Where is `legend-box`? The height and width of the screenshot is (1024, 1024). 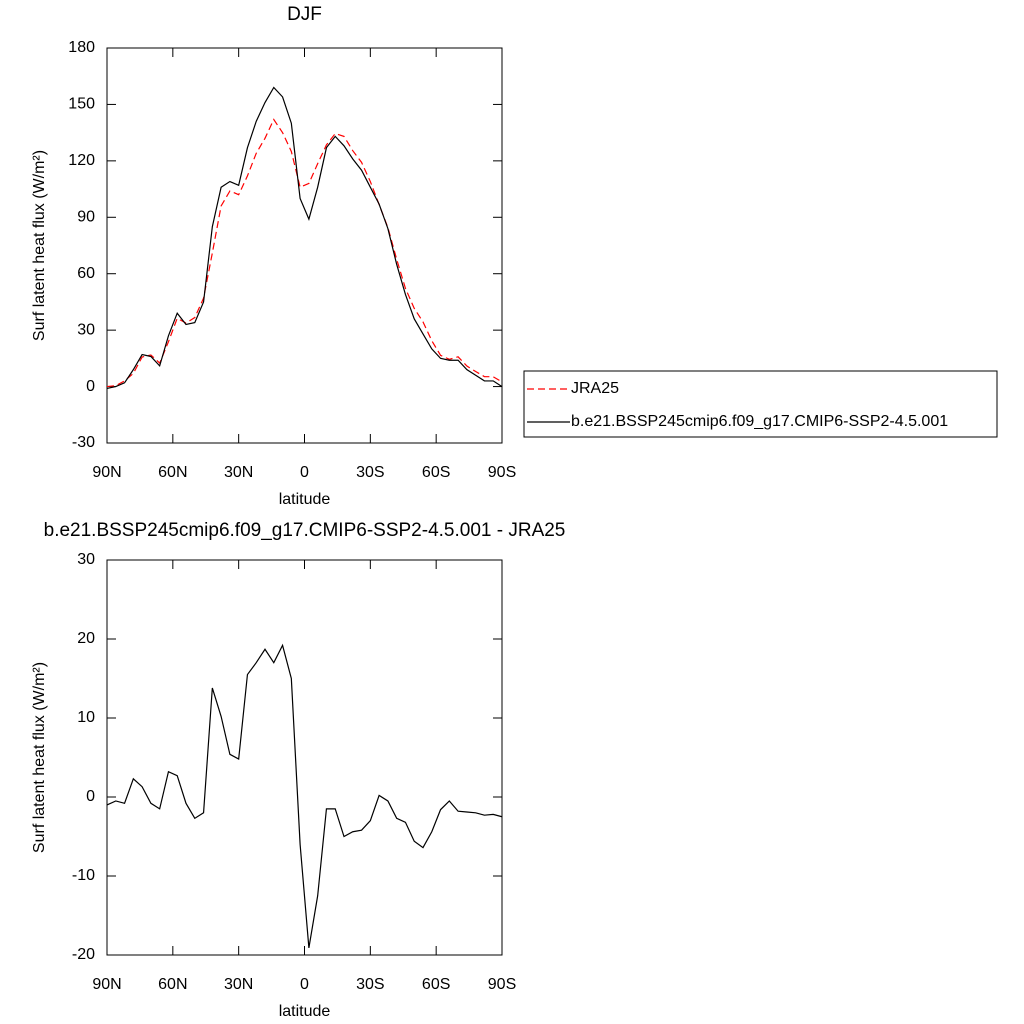 legend-box is located at coordinates (760, 404).